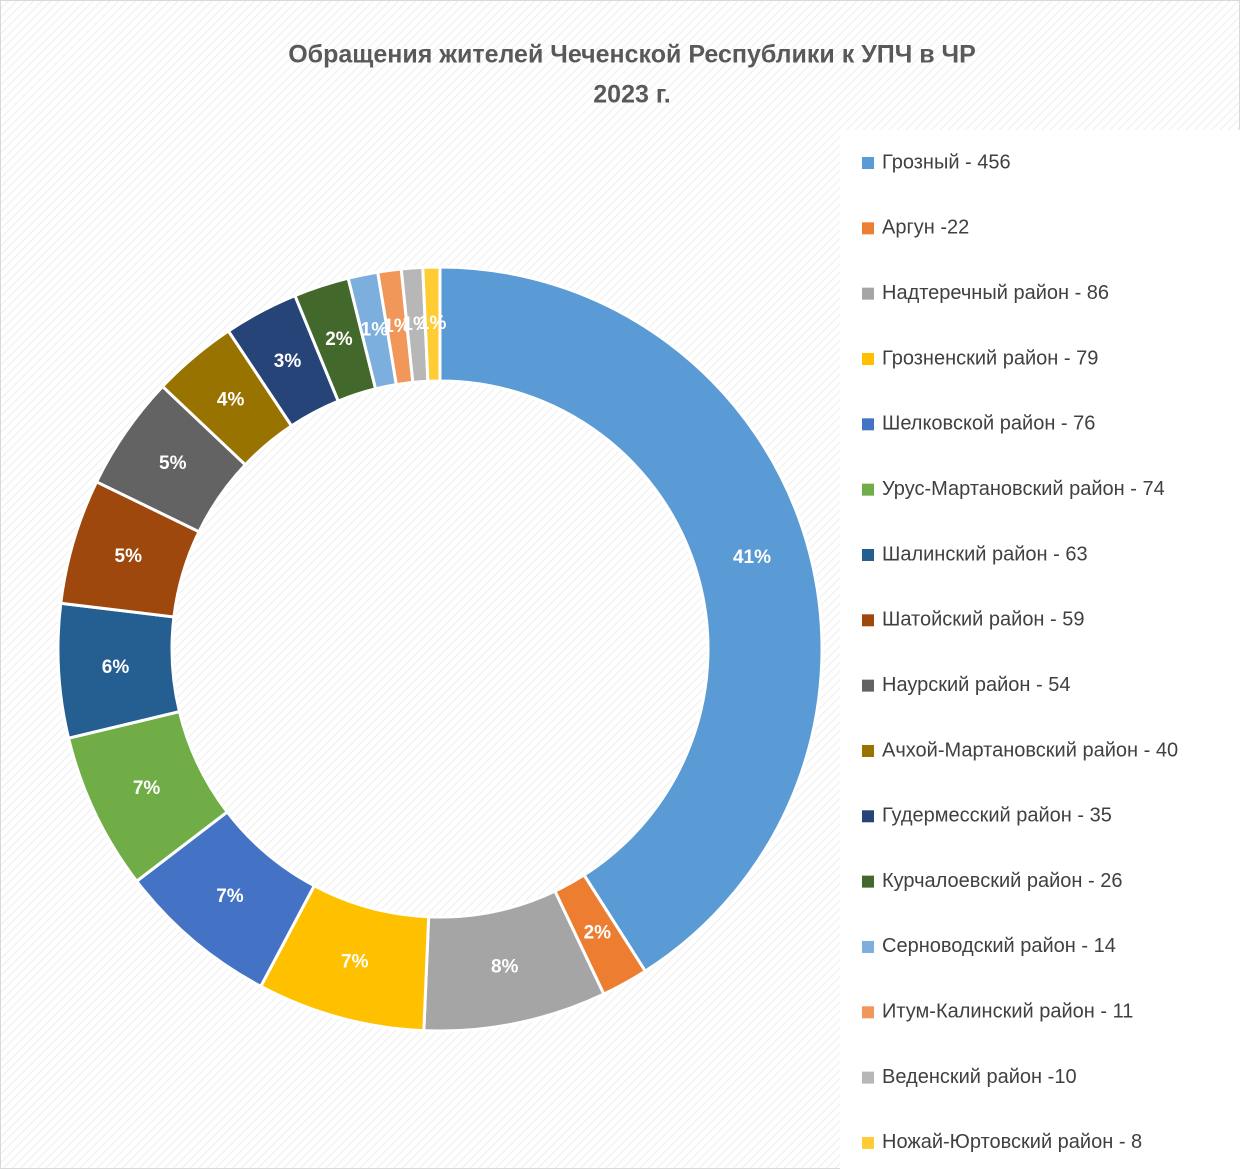 The image size is (1240, 1169). What do you see at coordinates (979, 1077) in the screenshot?
I see `legend-label: Веденский район -10` at bounding box center [979, 1077].